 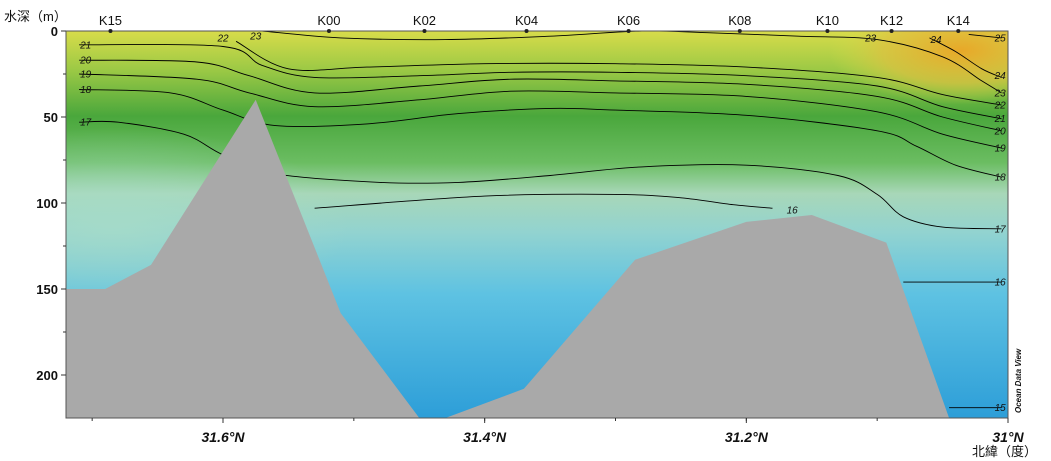 What do you see at coordinates (35, 16) in the screenshot?
I see `y-axis-title: 水深（m）` at bounding box center [35, 16].